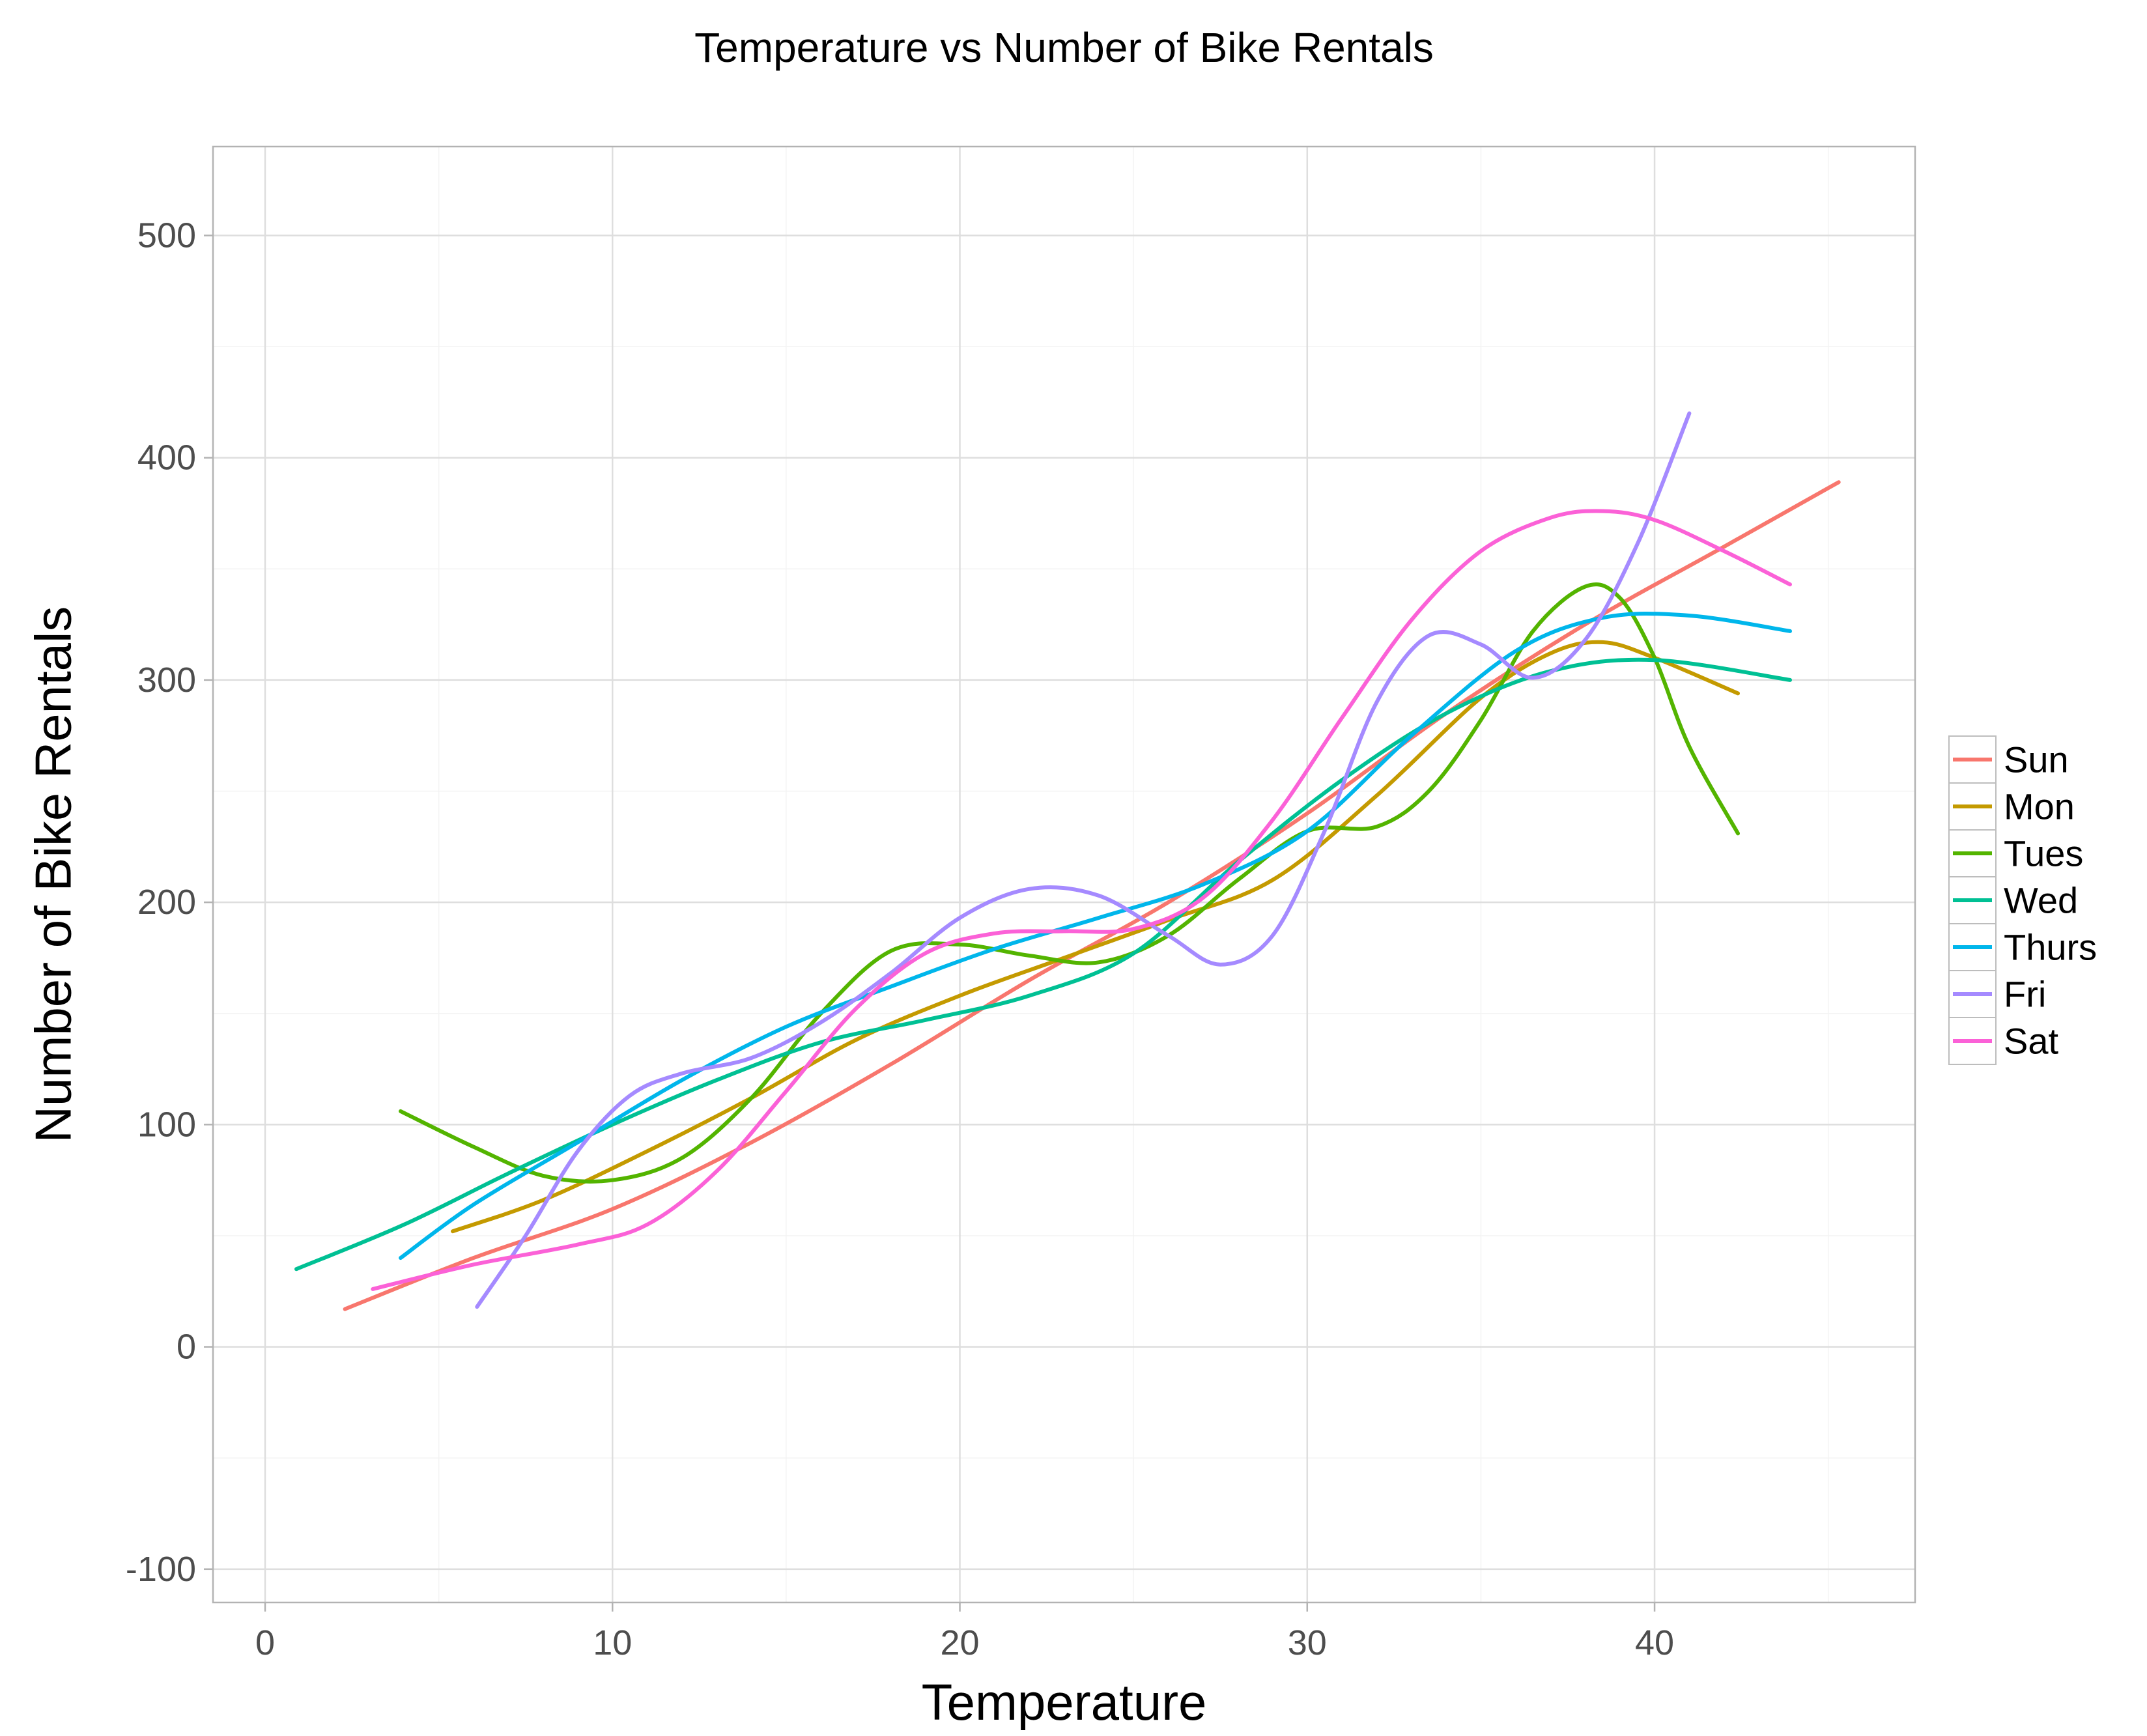  Describe the element at coordinates (959, 1642) in the screenshot. I see `x-tick-label: 20` at that location.